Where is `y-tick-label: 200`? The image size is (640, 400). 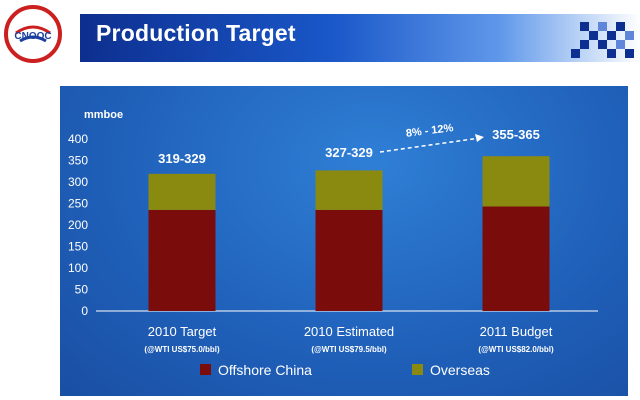 y-tick-label: 200 is located at coordinates (78, 225).